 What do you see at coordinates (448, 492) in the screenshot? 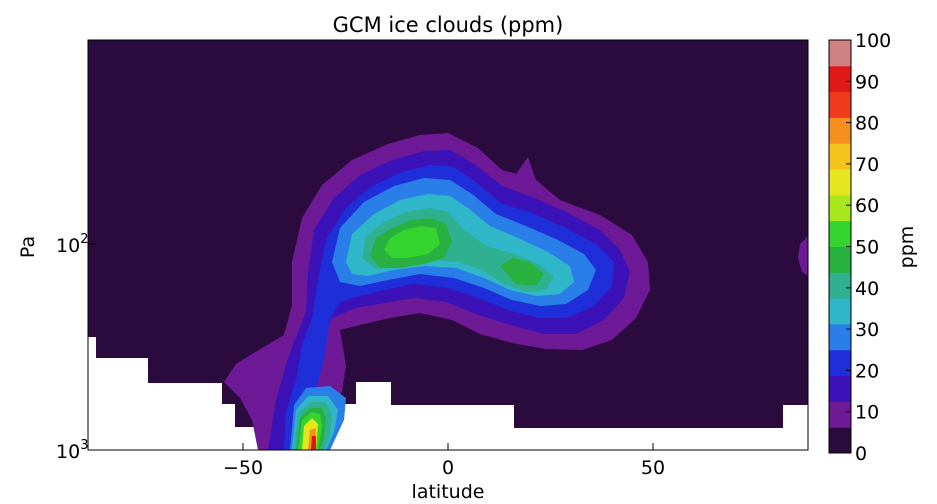
I see `x-axis-label: latitude` at bounding box center [448, 492].